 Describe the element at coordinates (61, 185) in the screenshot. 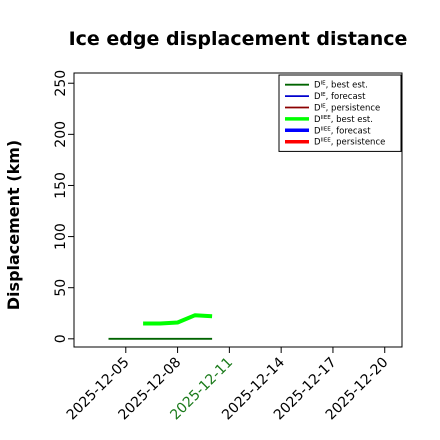

I see `y-tick-label: 150` at that location.